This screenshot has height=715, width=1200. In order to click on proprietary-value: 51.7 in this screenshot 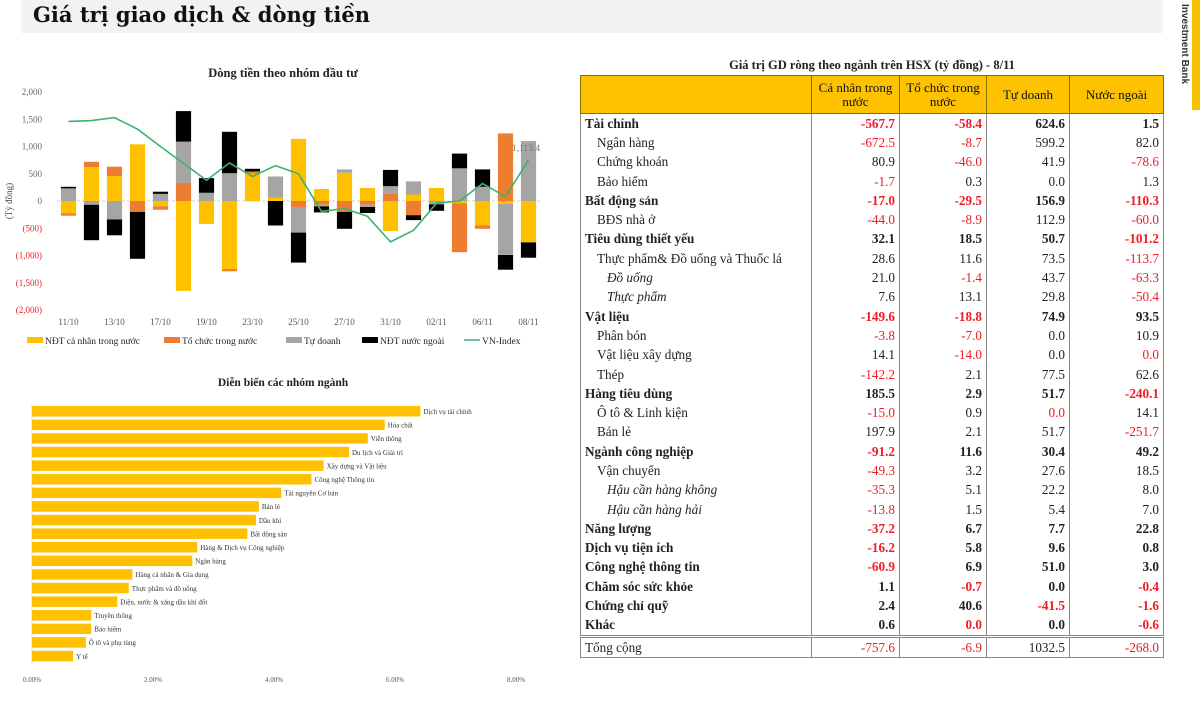, I will do `click(1028, 432)`.